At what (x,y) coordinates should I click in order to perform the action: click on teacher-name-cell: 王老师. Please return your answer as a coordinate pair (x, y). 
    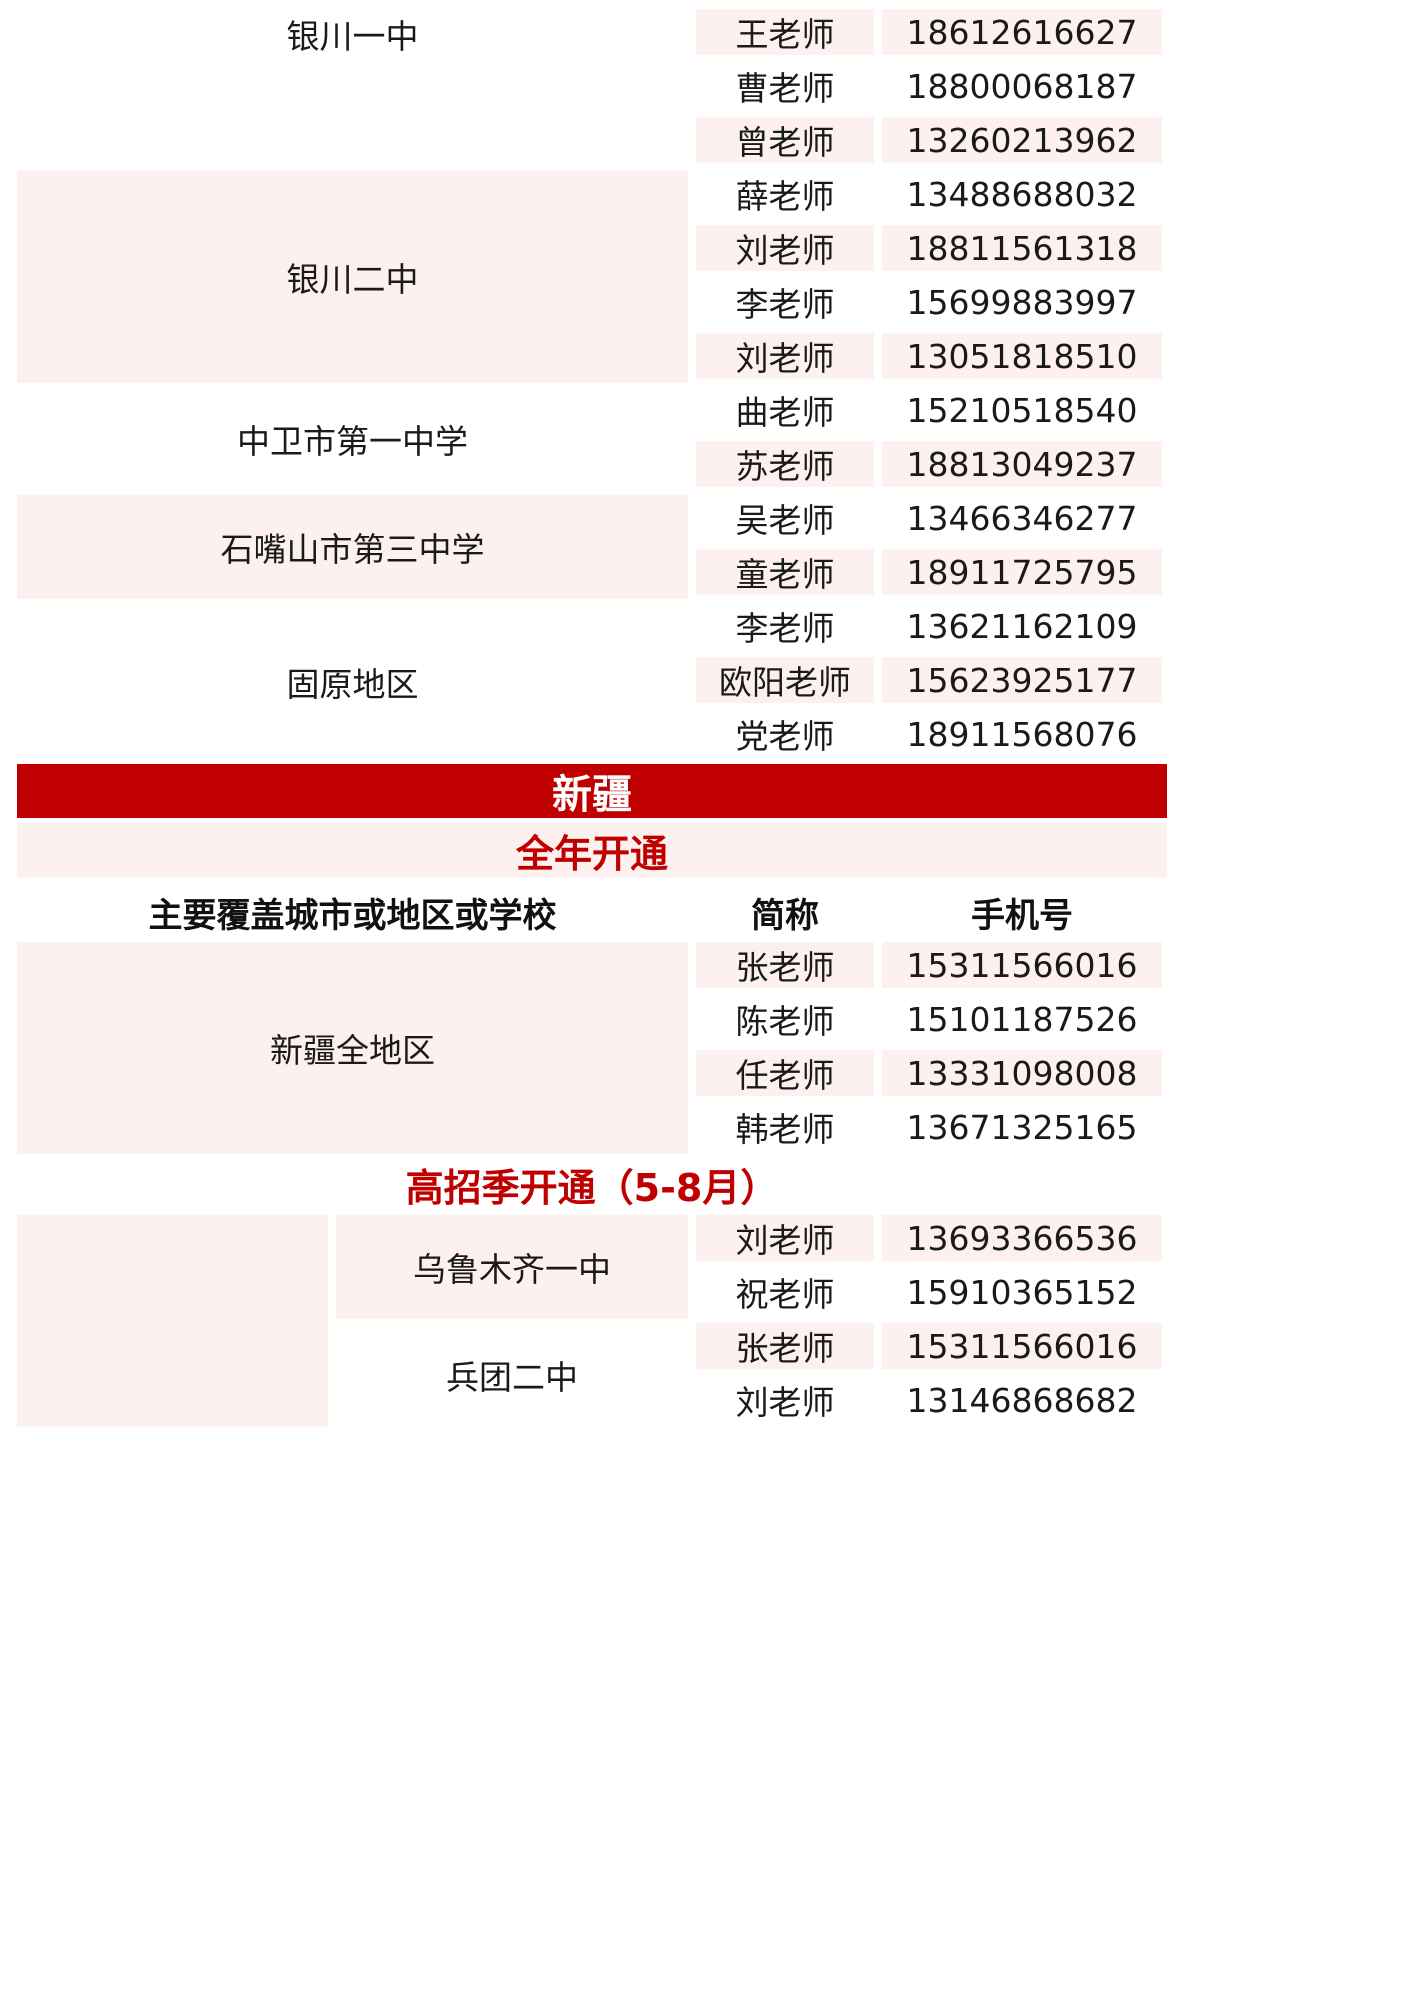
    Looking at the image, I should click on (785, 32).